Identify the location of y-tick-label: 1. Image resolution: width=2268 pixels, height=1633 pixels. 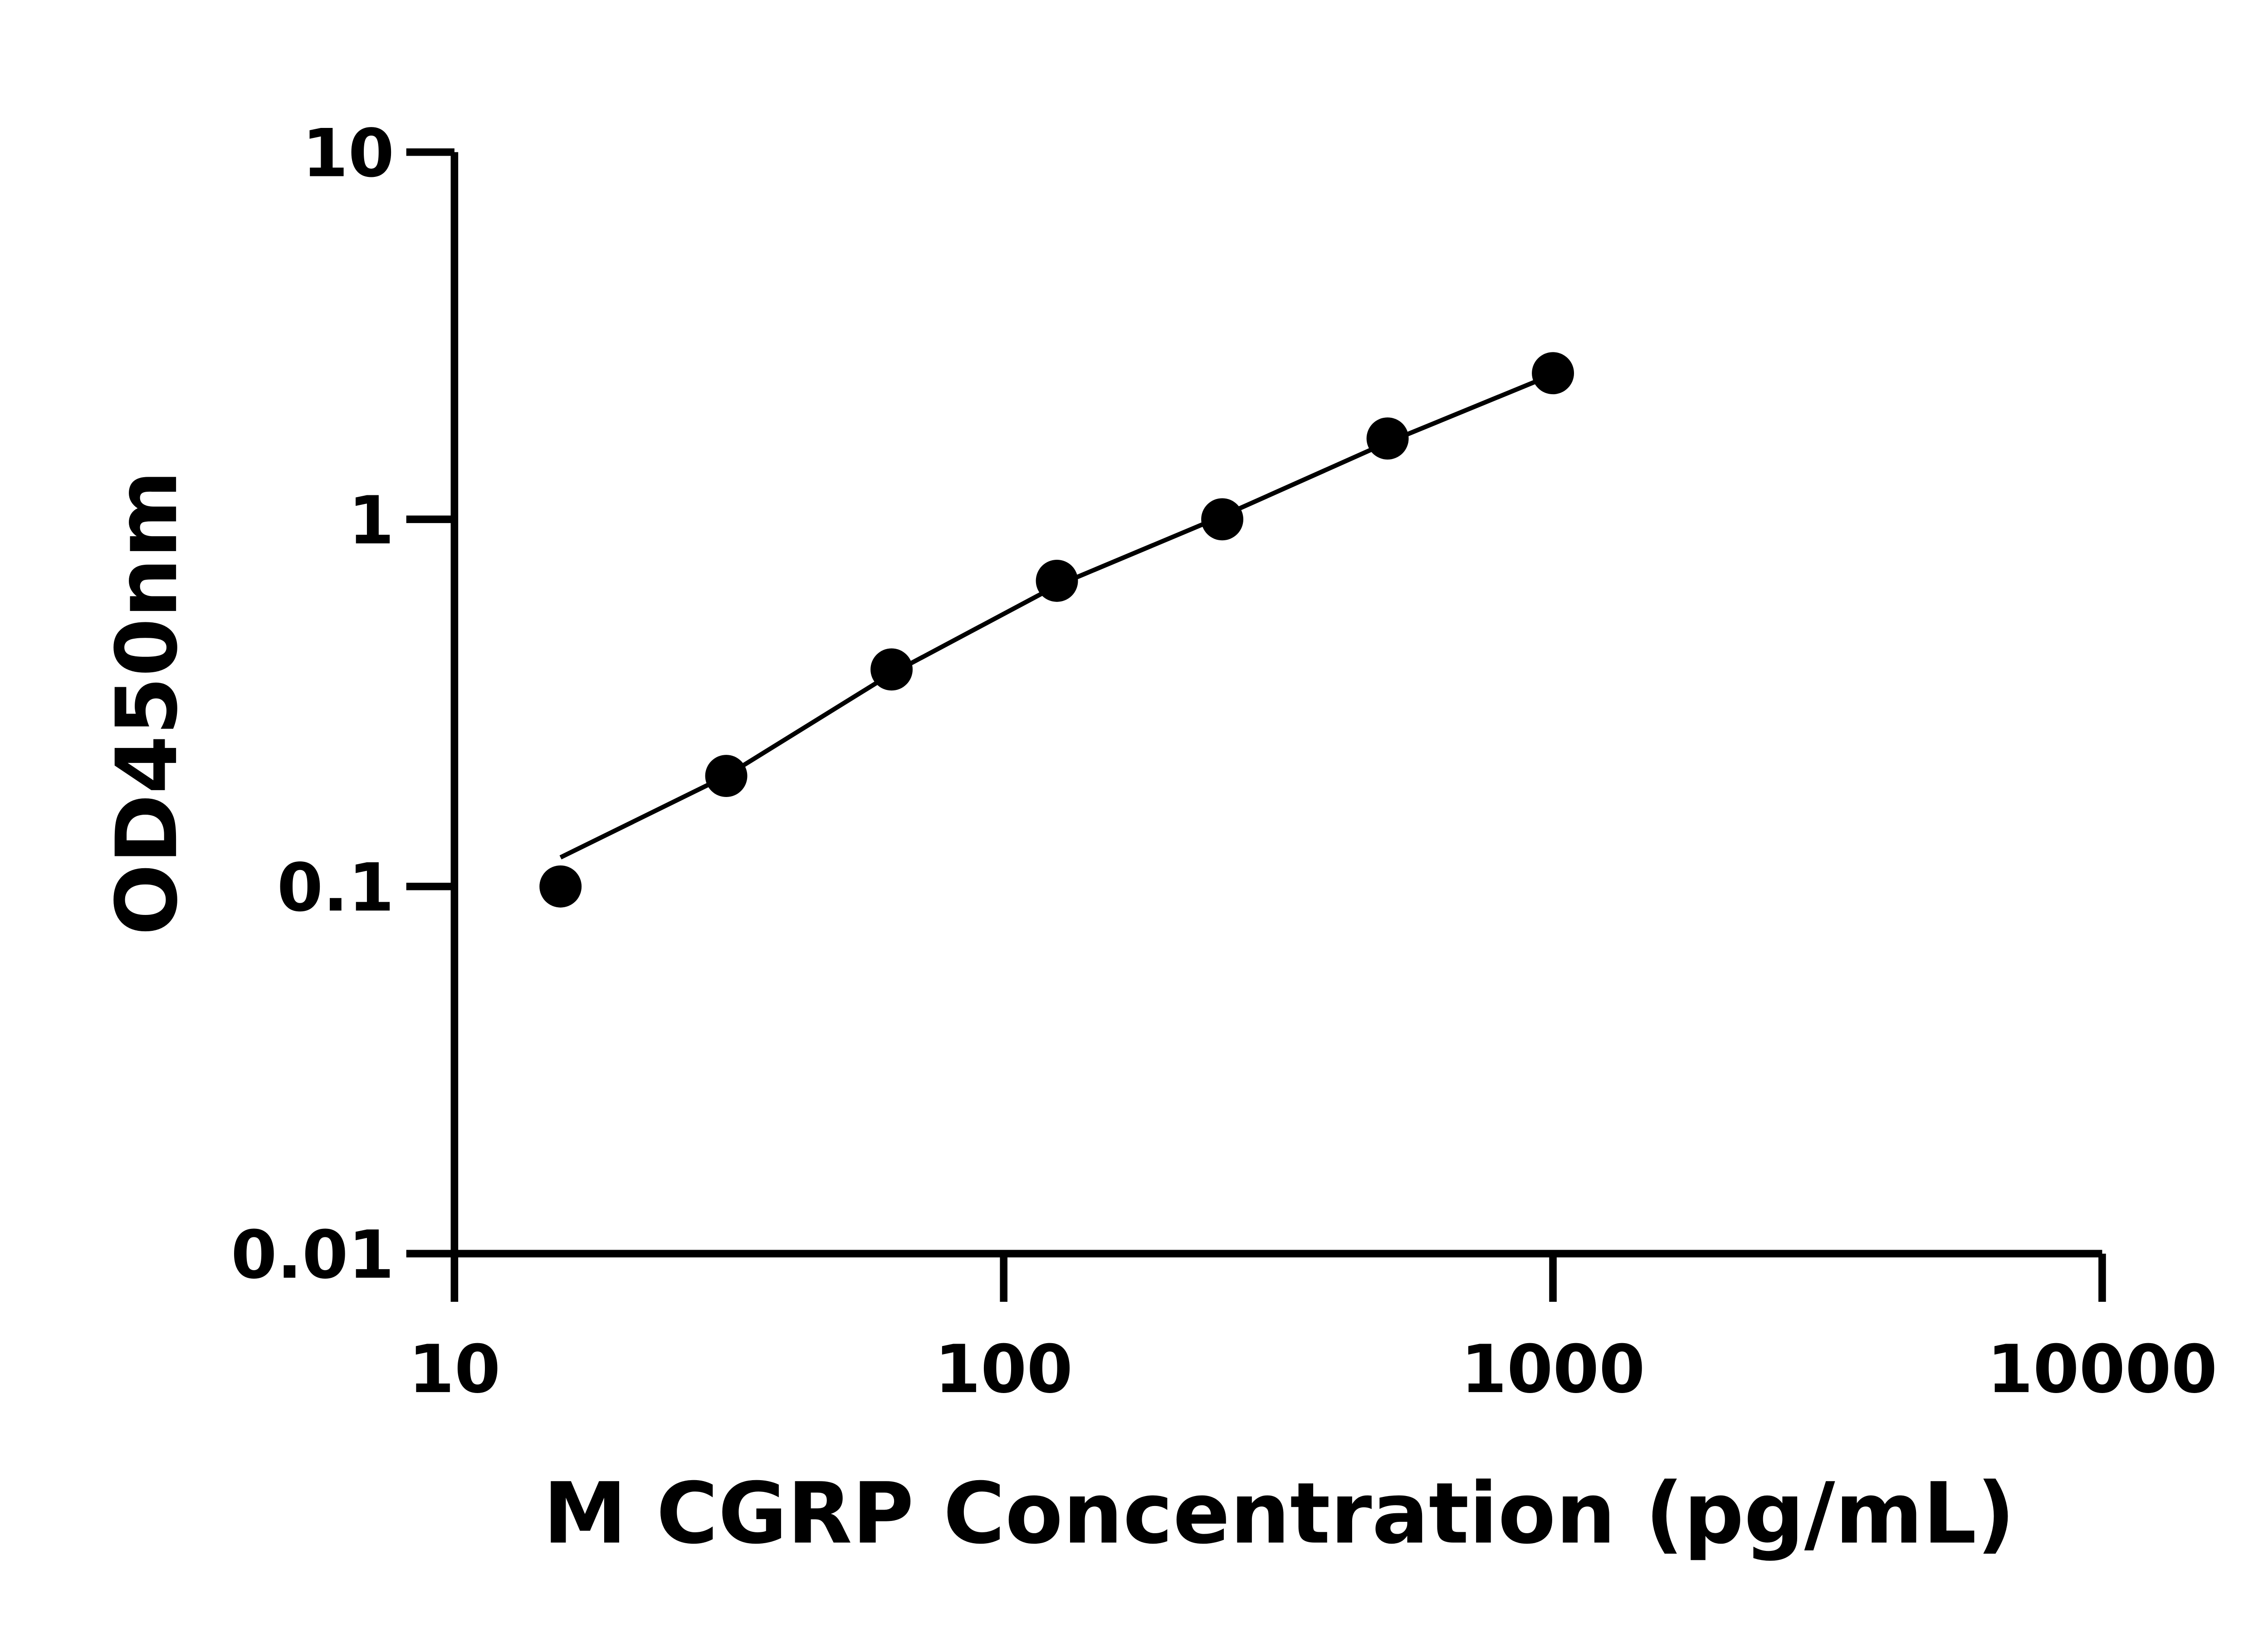
(372, 521).